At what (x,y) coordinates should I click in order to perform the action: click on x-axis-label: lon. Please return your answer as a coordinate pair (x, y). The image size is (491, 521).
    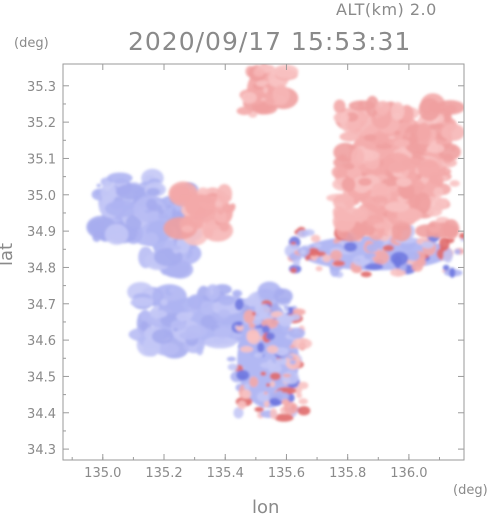
    Looking at the image, I should click on (266, 507).